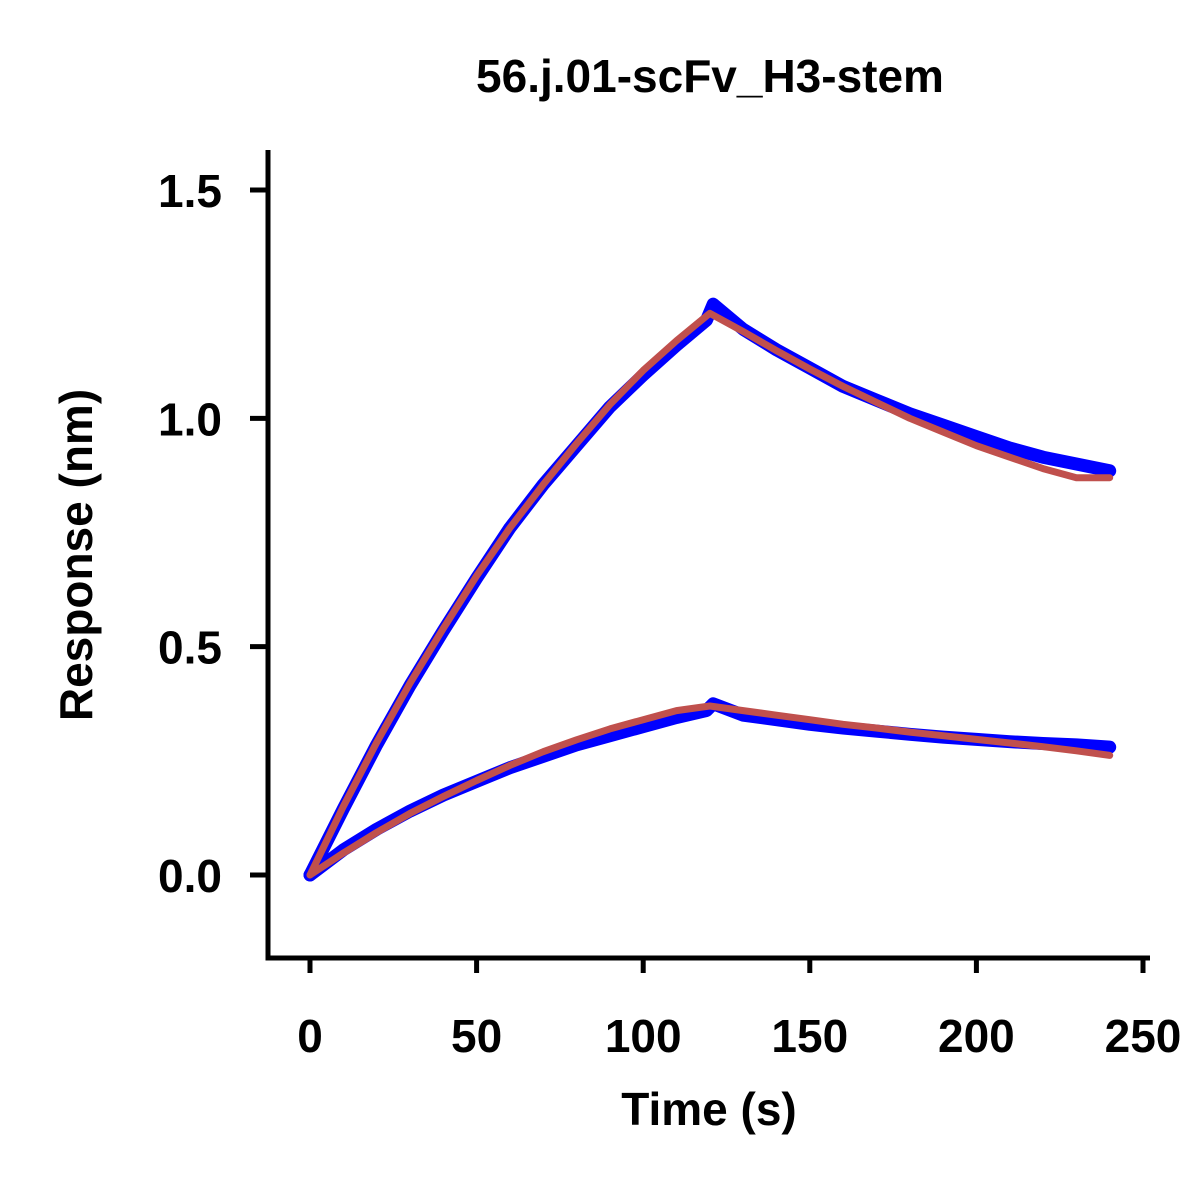 The image size is (1200, 1200). I want to click on x-axis-ticks: 0 50 100 150 200 250, so click(739, 1010).